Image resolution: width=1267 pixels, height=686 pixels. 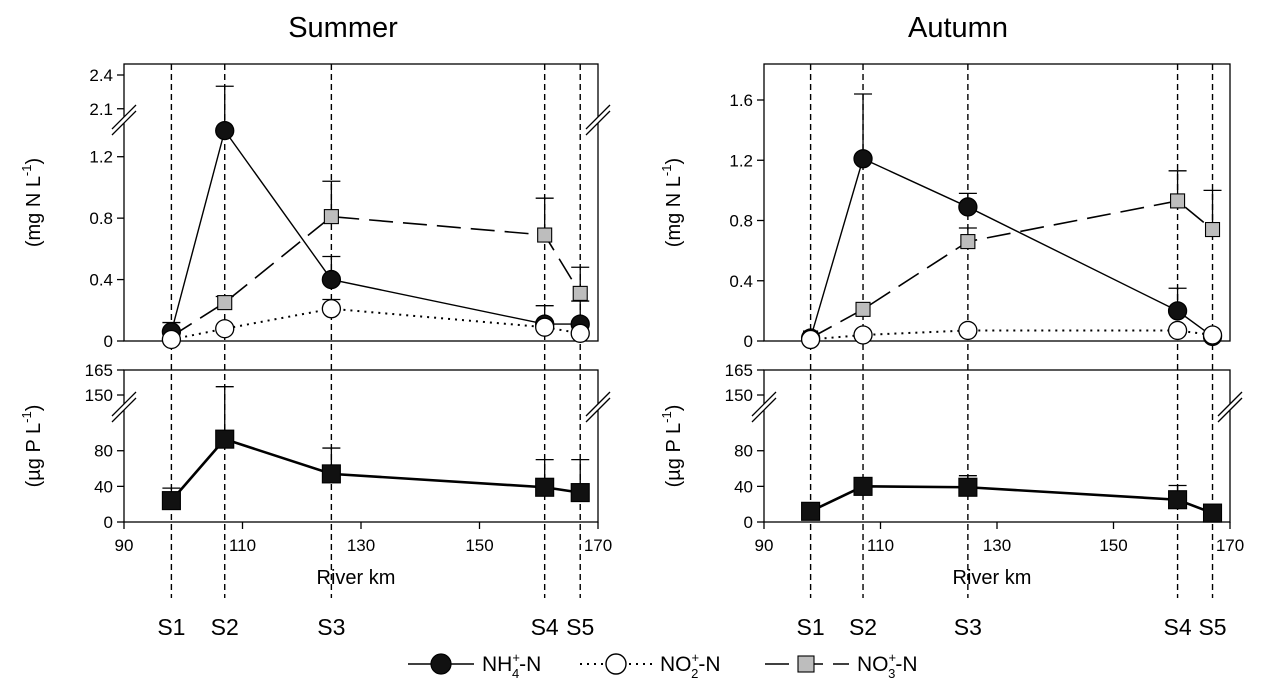 I want to click on autumn-xtick-label: 110, so click(x=880, y=545).